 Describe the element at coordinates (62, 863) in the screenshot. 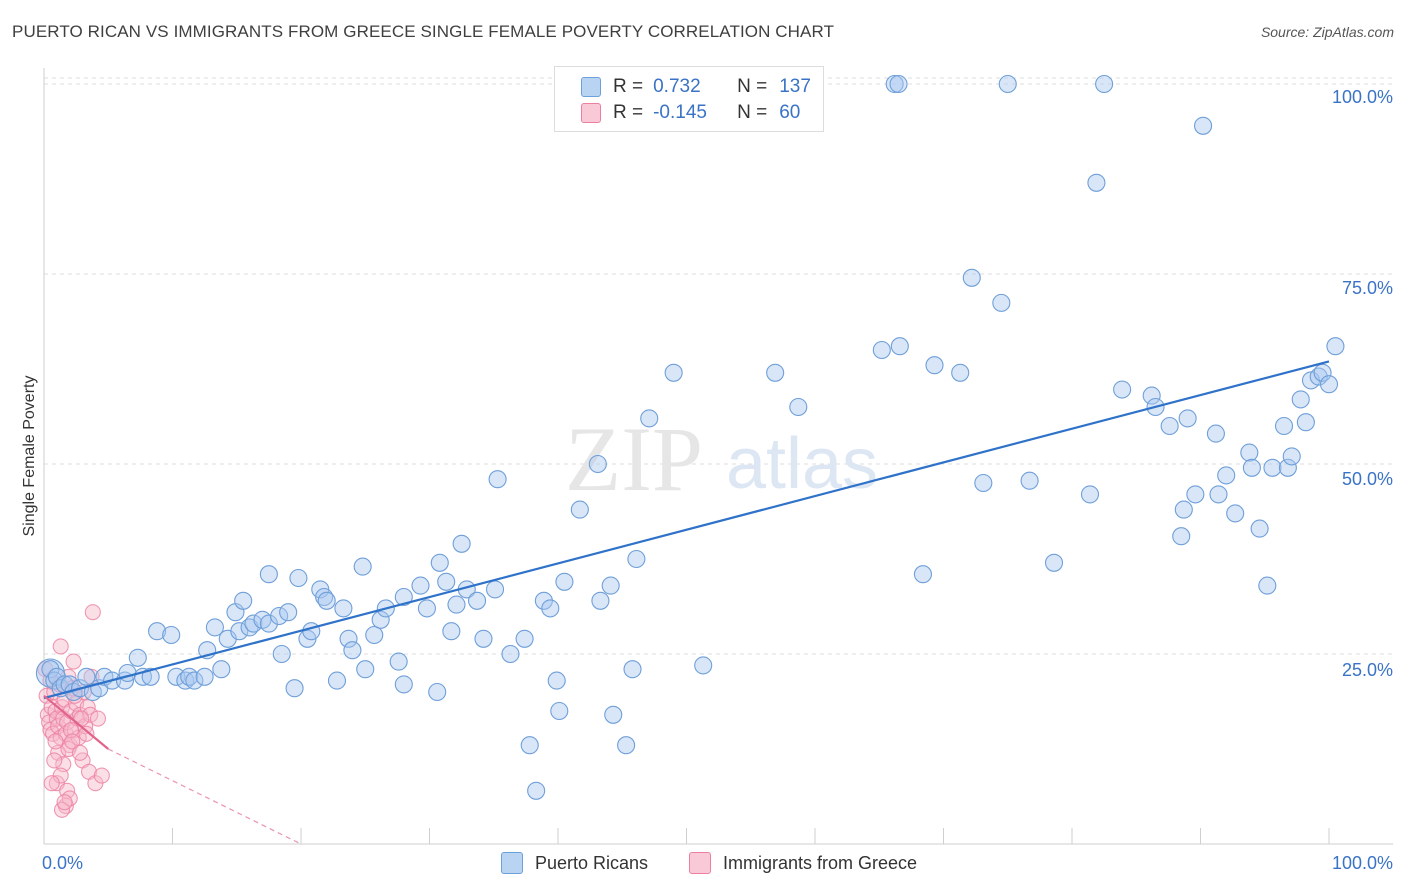

I see `x-tick-0: 0.0%` at that location.